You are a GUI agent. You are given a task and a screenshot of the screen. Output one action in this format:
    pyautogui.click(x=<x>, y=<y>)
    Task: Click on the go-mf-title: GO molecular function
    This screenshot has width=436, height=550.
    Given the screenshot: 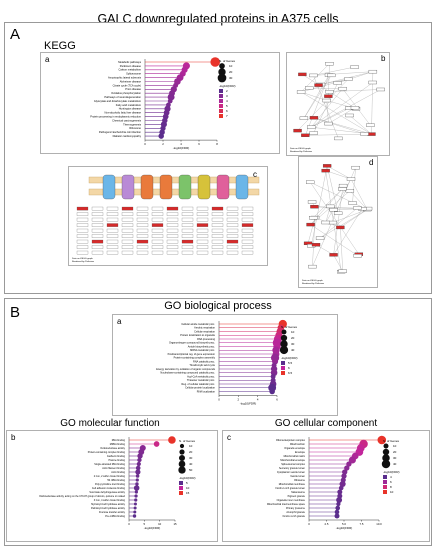 What is the action you would take?
    pyautogui.click(x=110, y=423)
    